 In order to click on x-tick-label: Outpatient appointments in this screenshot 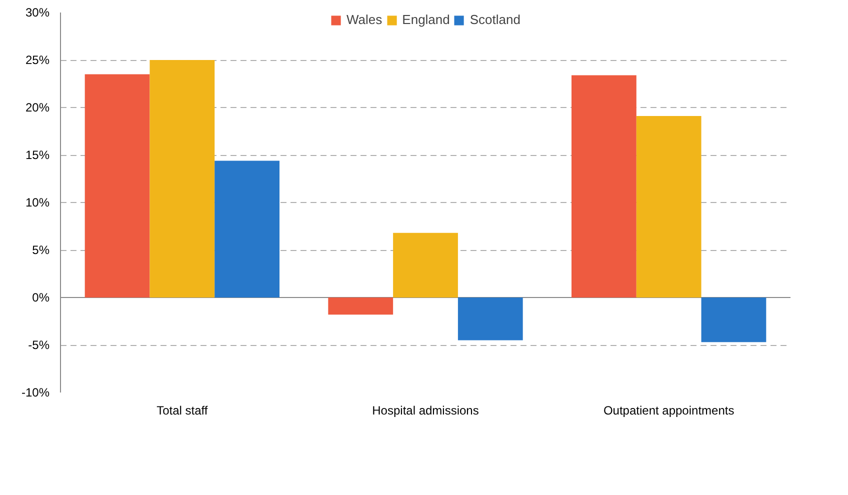, I will do `click(668, 411)`.